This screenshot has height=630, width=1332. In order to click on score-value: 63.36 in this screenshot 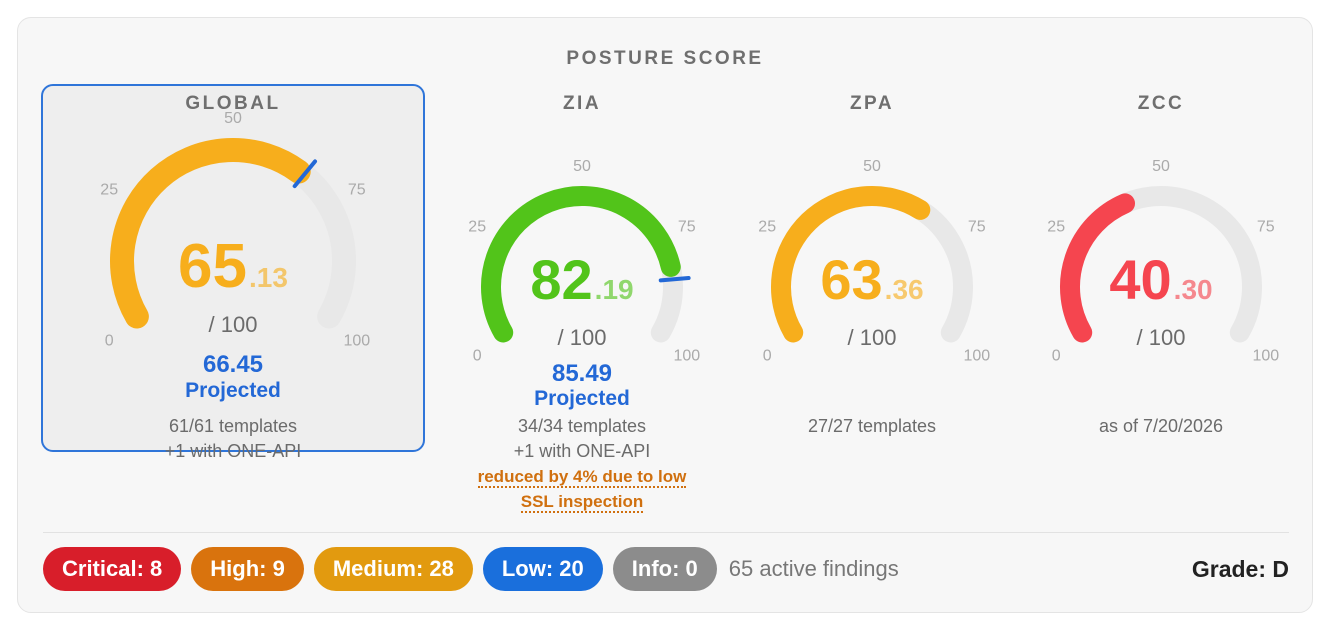, I will do `click(872, 280)`.